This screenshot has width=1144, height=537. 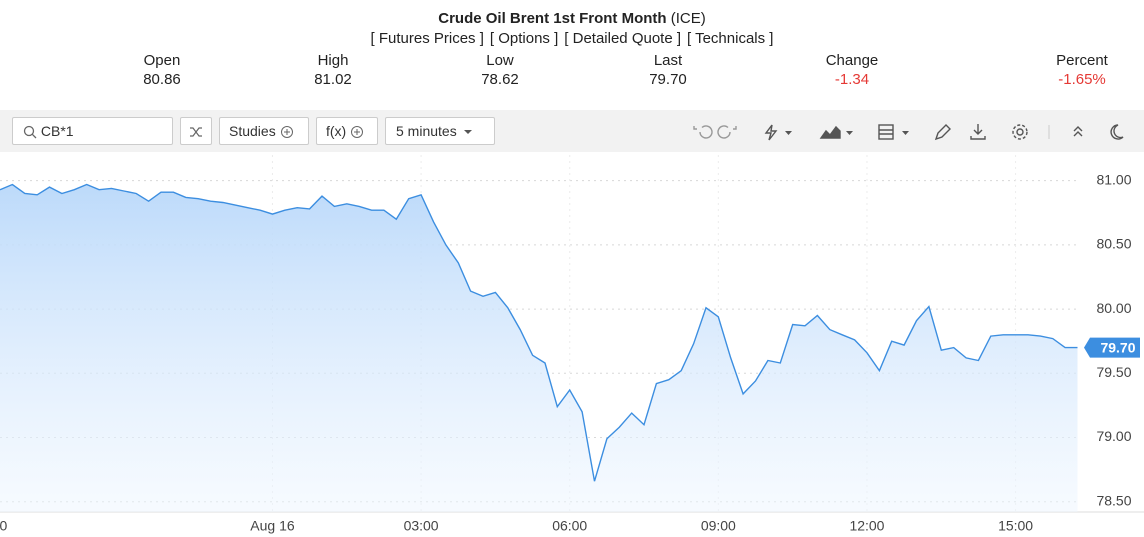 What do you see at coordinates (1113, 436) in the screenshot?
I see `y-tick-label: 79.00` at bounding box center [1113, 436].